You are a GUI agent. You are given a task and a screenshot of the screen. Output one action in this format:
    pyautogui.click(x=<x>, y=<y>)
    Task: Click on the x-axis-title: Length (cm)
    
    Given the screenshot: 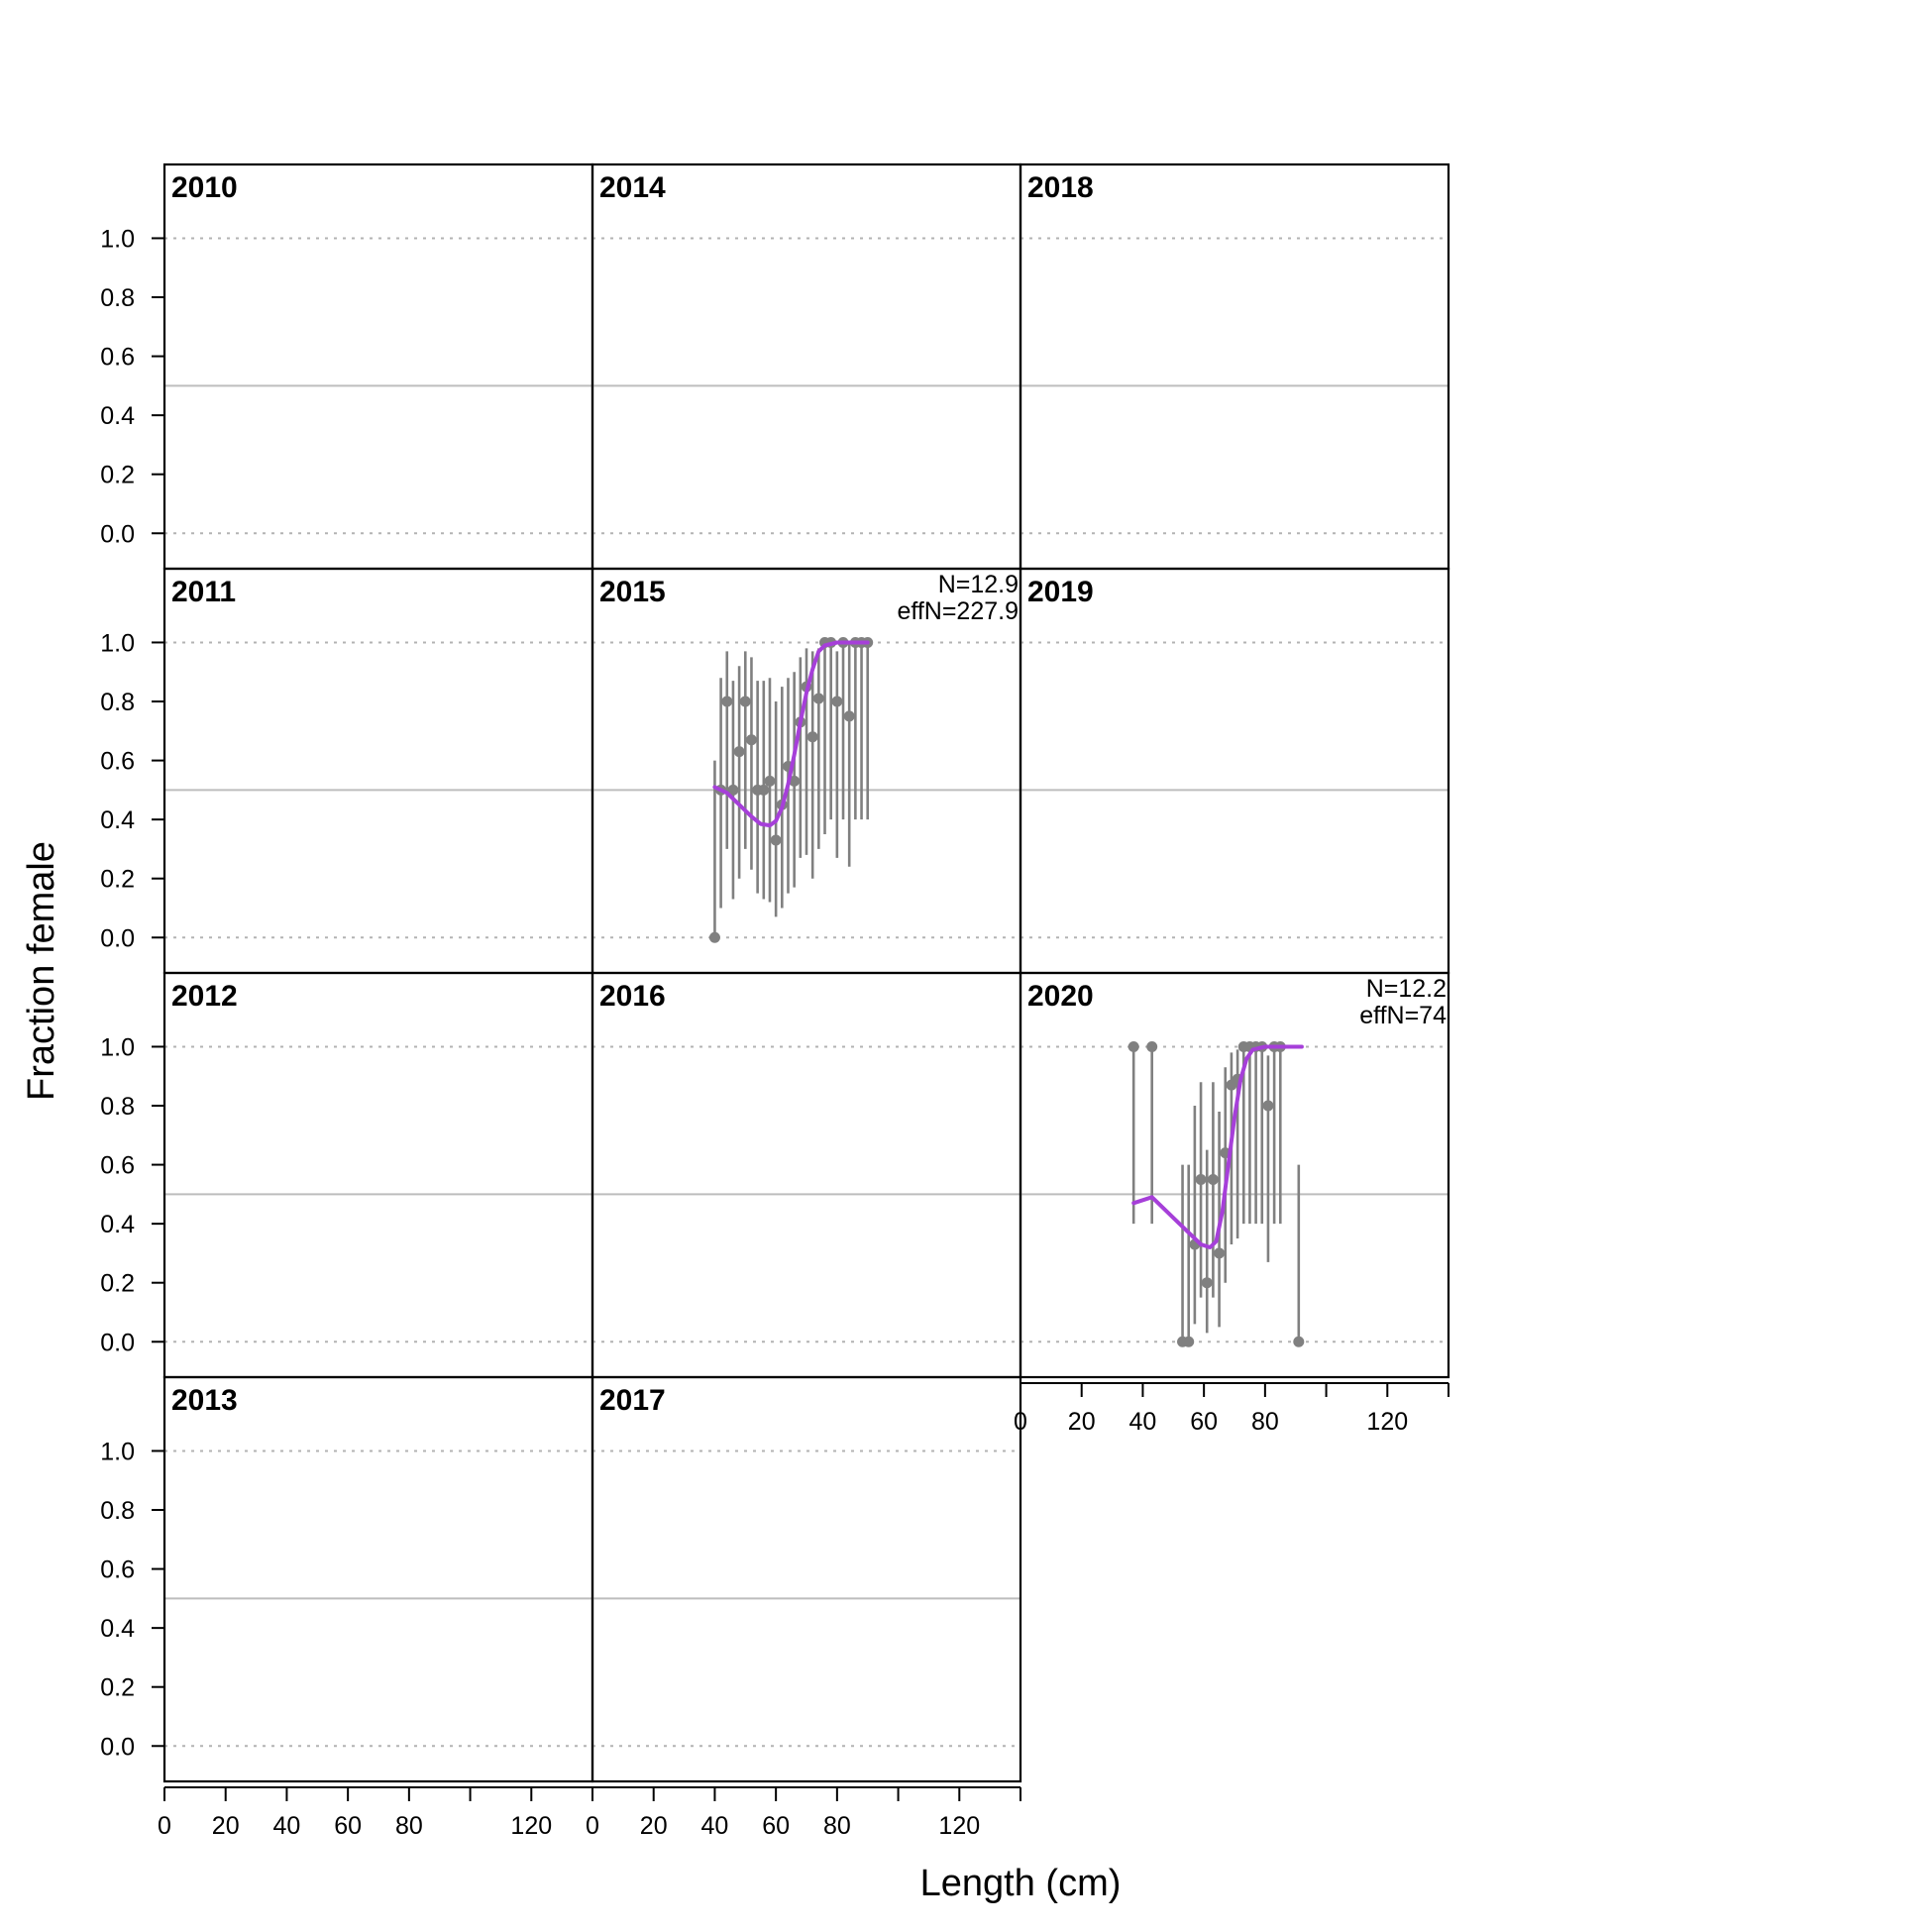 What is the action you would take?
    pyautogui.click(x=1021, y=1883)
    